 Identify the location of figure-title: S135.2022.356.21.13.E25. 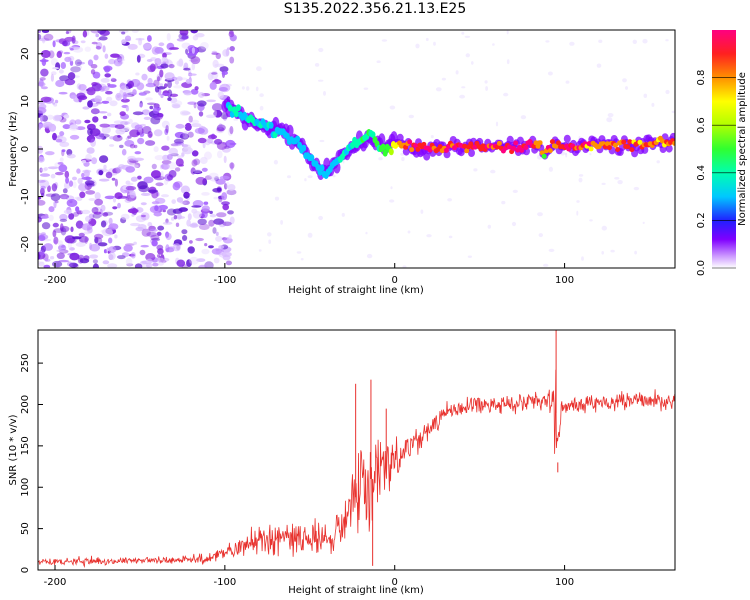
(375, 9).